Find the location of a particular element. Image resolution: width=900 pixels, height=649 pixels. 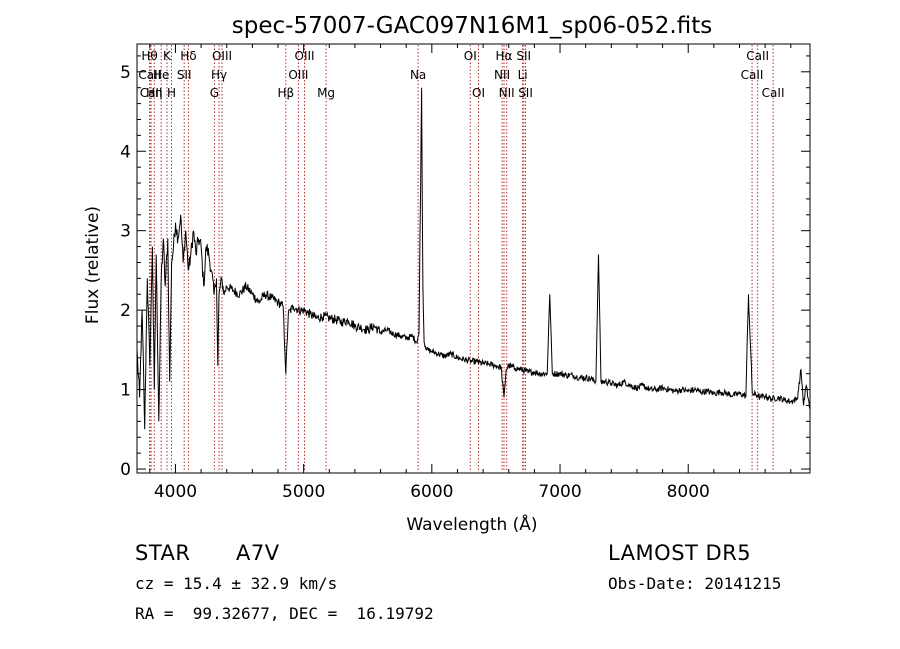

x-tick-label-0: 4000 is located at coordinates (175, 492).